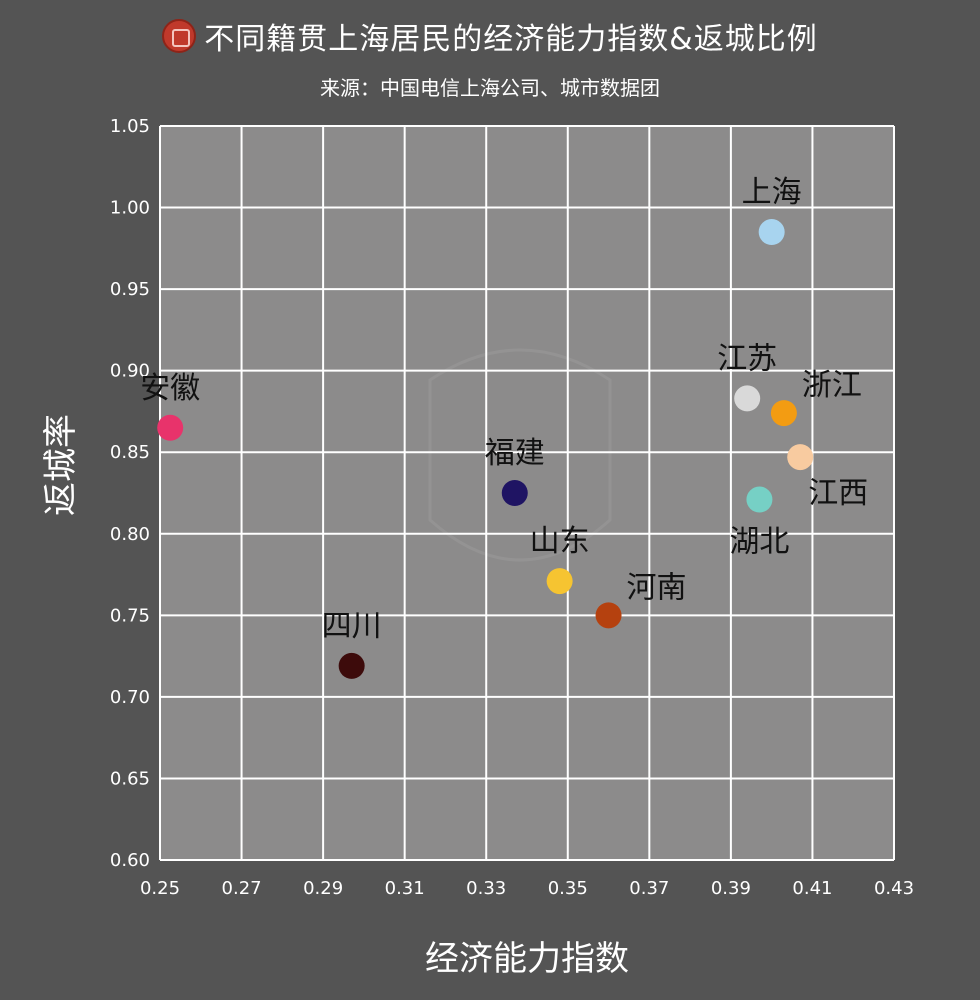 The height and width of the screenshot is (1000, 980). I want to click on y-tick-label: 0.85, so click(130, 452).